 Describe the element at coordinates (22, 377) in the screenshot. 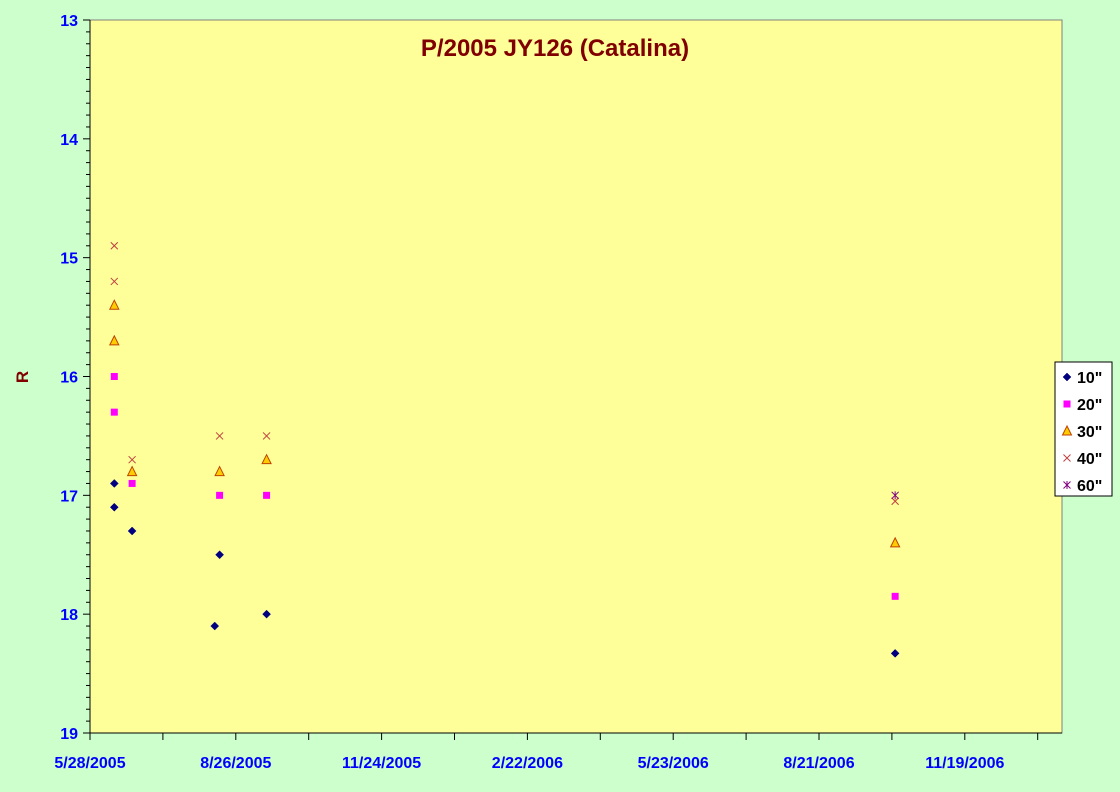

I see `y-axis-label: R` at that location.